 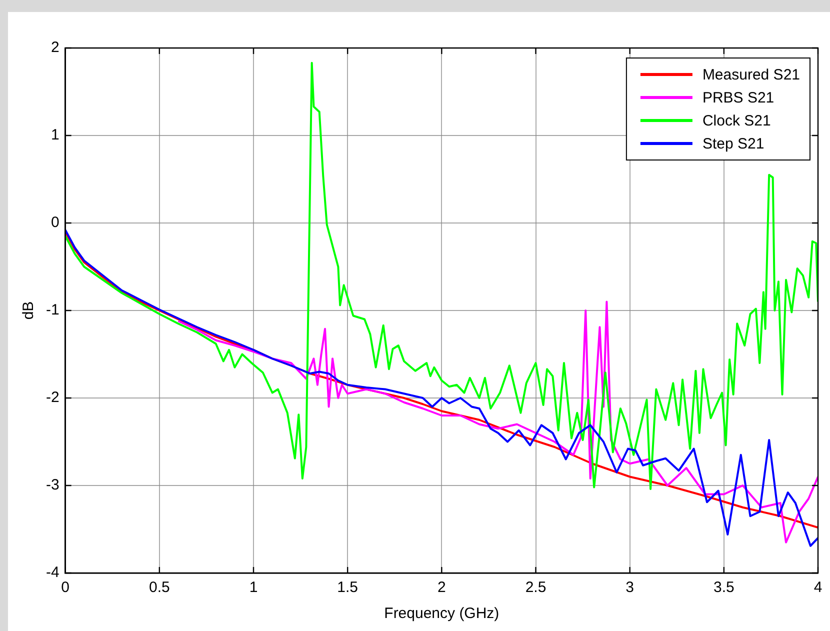 I want to click on legend-label: PRBS S21, so click(x=738, y=98).